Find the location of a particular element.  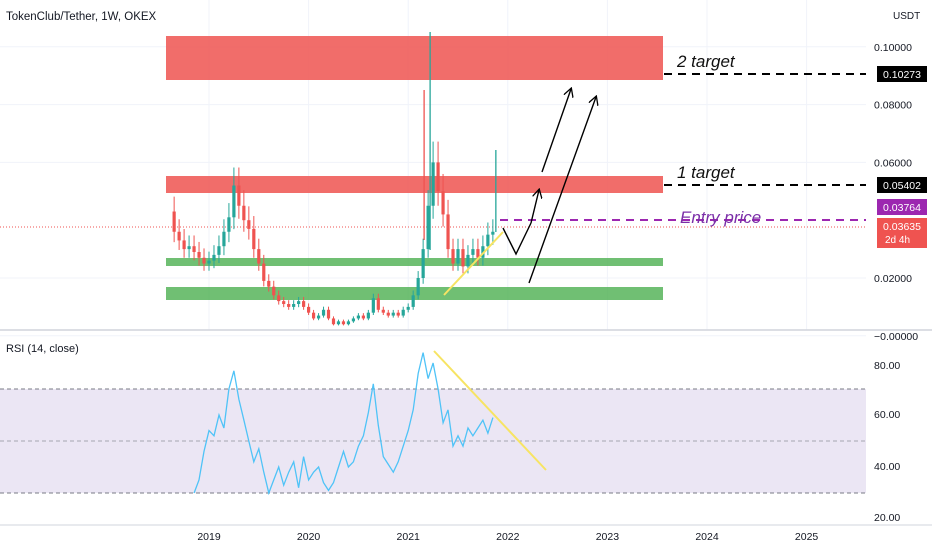

target1-zone is located at coordinates (414, 184).